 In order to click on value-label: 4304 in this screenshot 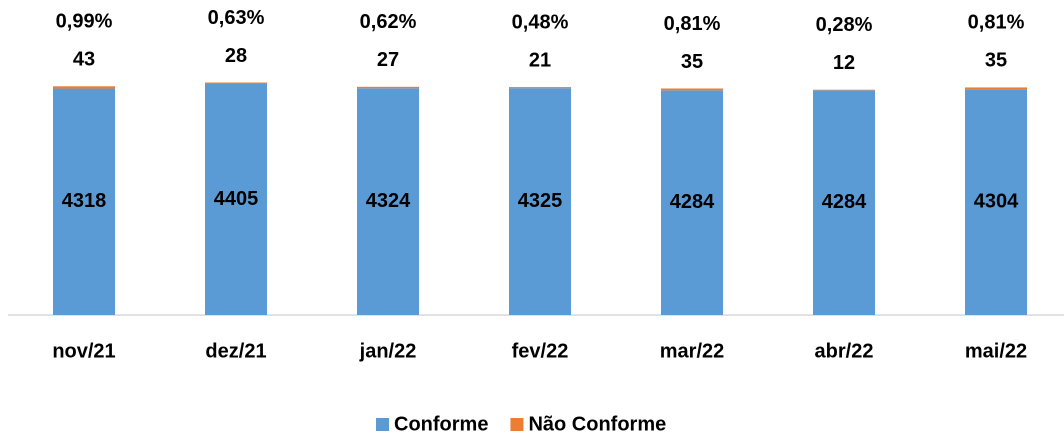, I will do `click(996, 201)`.